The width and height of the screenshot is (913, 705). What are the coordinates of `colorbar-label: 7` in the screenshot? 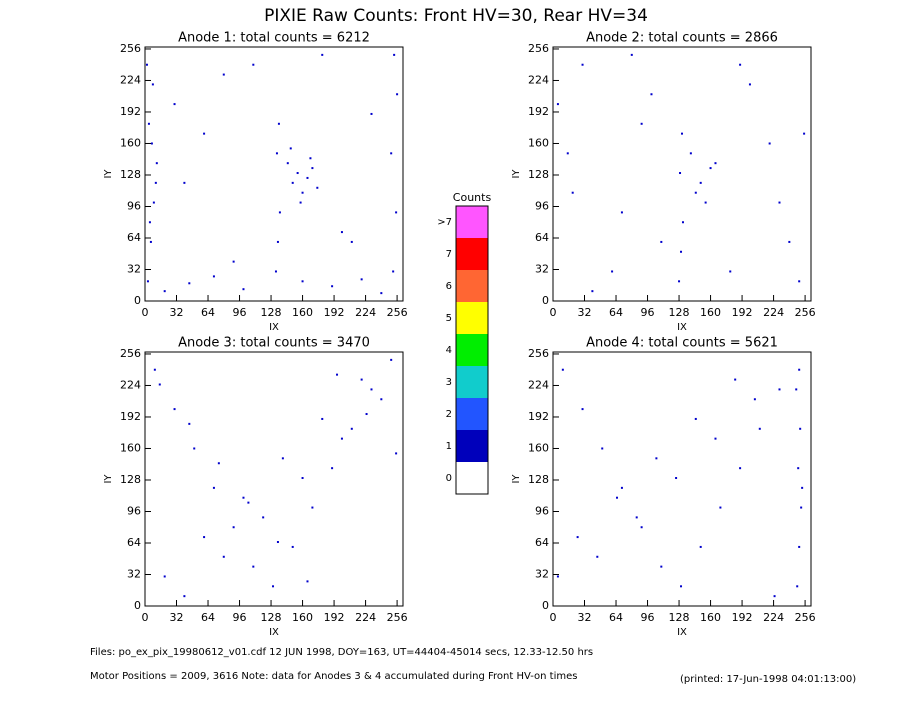 It's located at (449, 254).